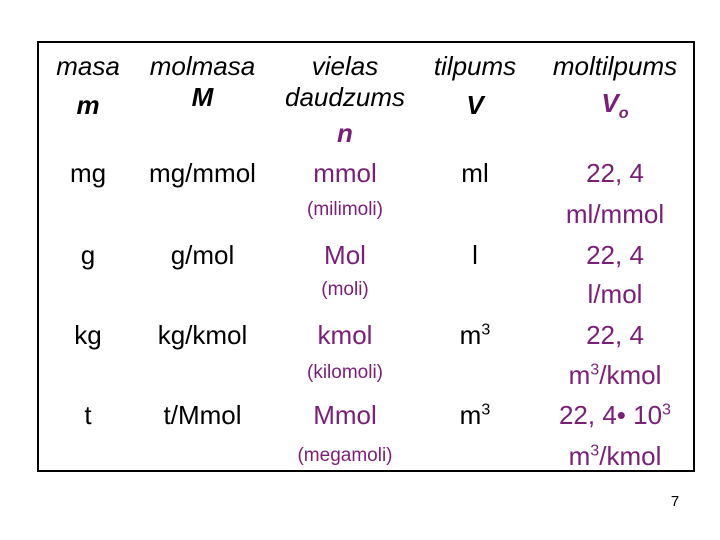 This screenshot has width=720, height=540. Describe the element at coordinates (615, 294) in the screenshot. I see `row2-molar-volume-unit: l/mol` at that location.